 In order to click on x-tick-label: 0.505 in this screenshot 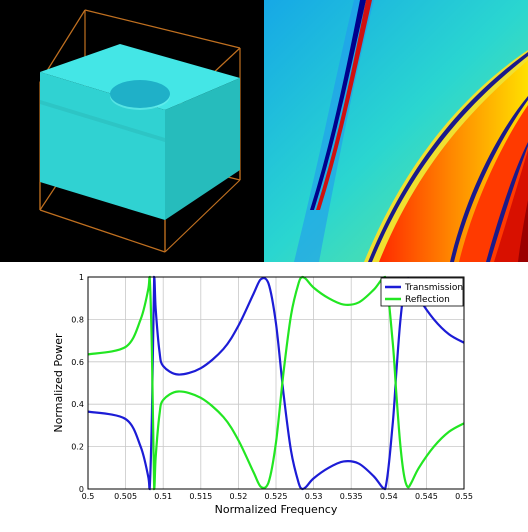, I will do `click(125, 496)`.